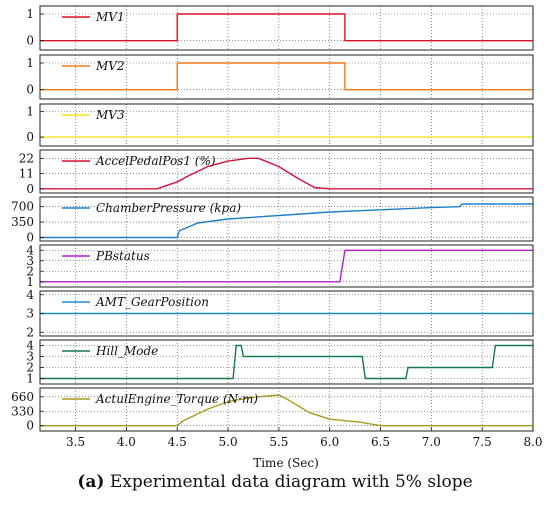 This screenshot has width=550, height=510. Describe the element at coordinates (431, 442) in the screenshot. I see `x-tick-label: 7.0` at that location.